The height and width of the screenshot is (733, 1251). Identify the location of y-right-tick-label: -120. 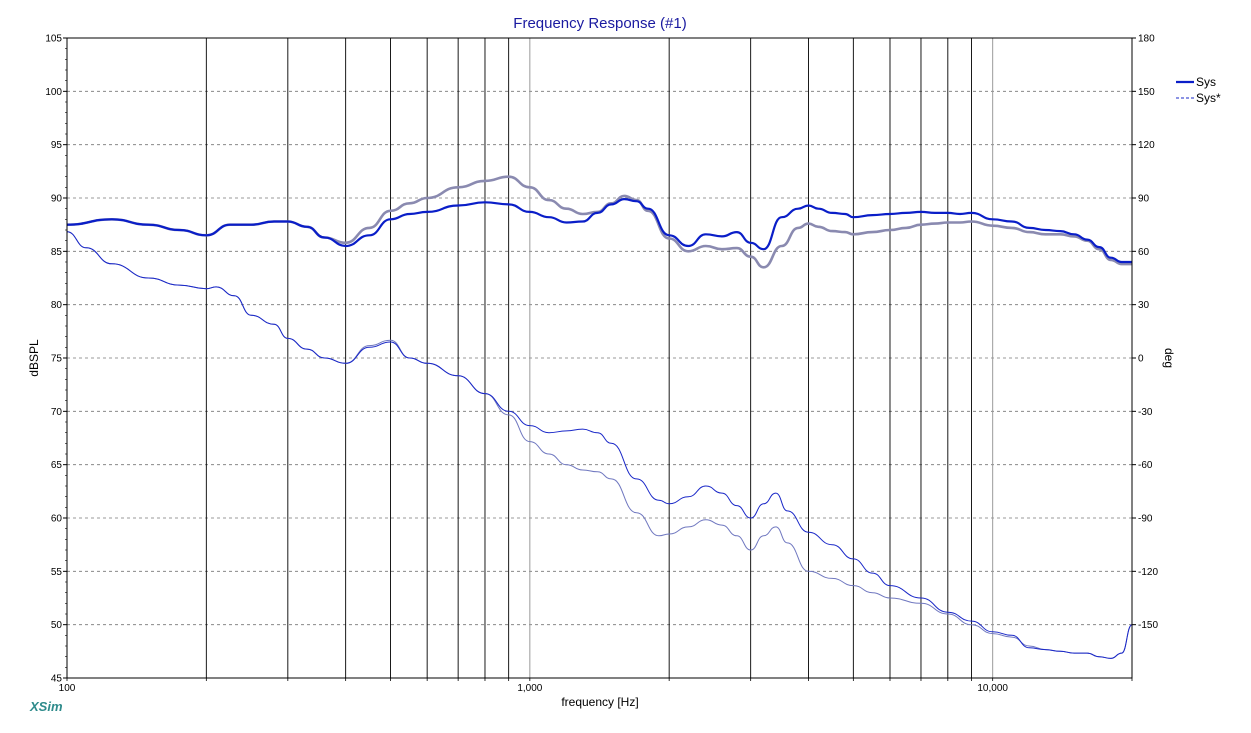
(1148, 572).